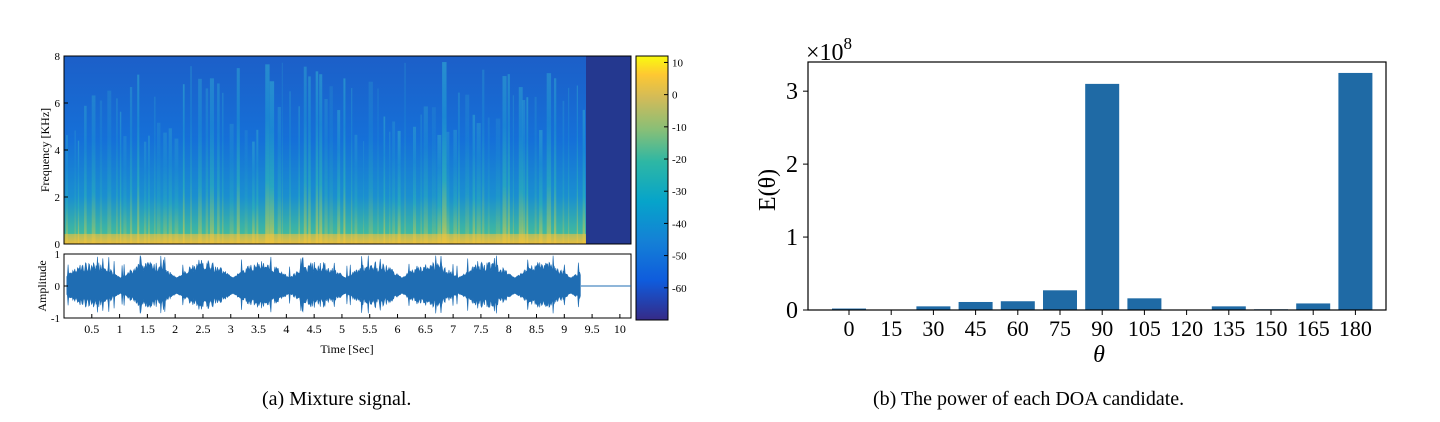  What do you see at coordinates (679, 257) in the screenshot?
I see `colorbar-tick-label: -50` at bounding box center [679, 257].